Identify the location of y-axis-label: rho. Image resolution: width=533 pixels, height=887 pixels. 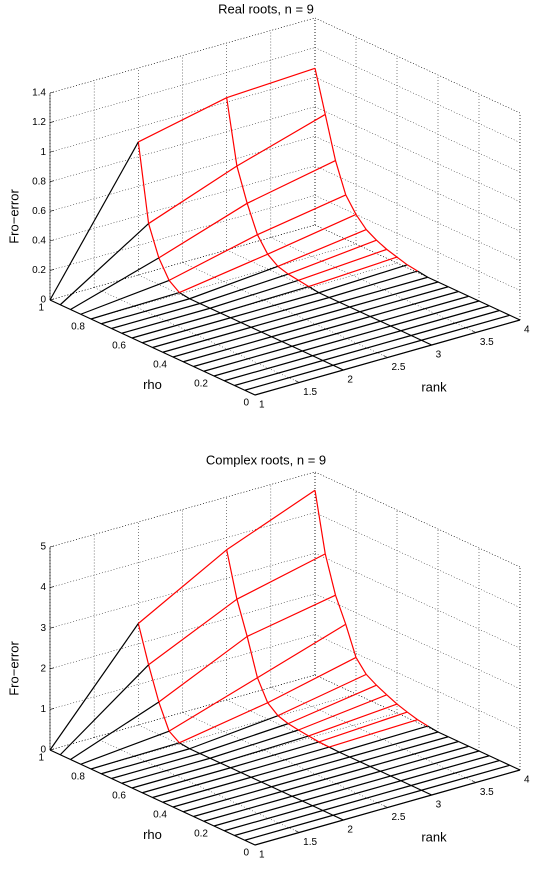
(152, 384).